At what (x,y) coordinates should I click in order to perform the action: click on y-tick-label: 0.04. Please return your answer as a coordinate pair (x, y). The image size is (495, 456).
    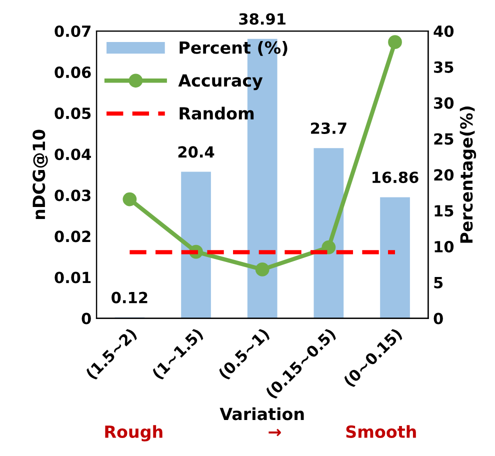
    Looking at the image, I should click on (72, 154).